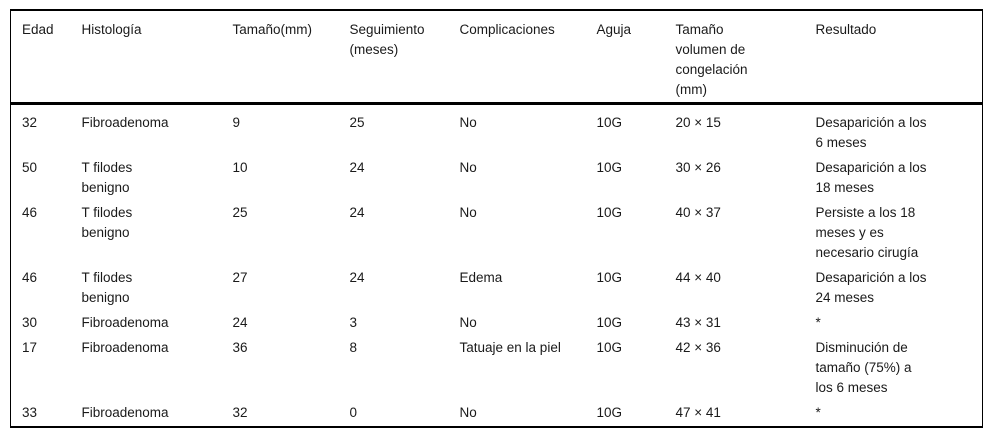 Image resolution: width=992 pixels, height=433 pixels. What do you see at coordinates (698, 277) in the screenshot?
I see `cell-value: 44 × 40` at bounding box center [698, 277].